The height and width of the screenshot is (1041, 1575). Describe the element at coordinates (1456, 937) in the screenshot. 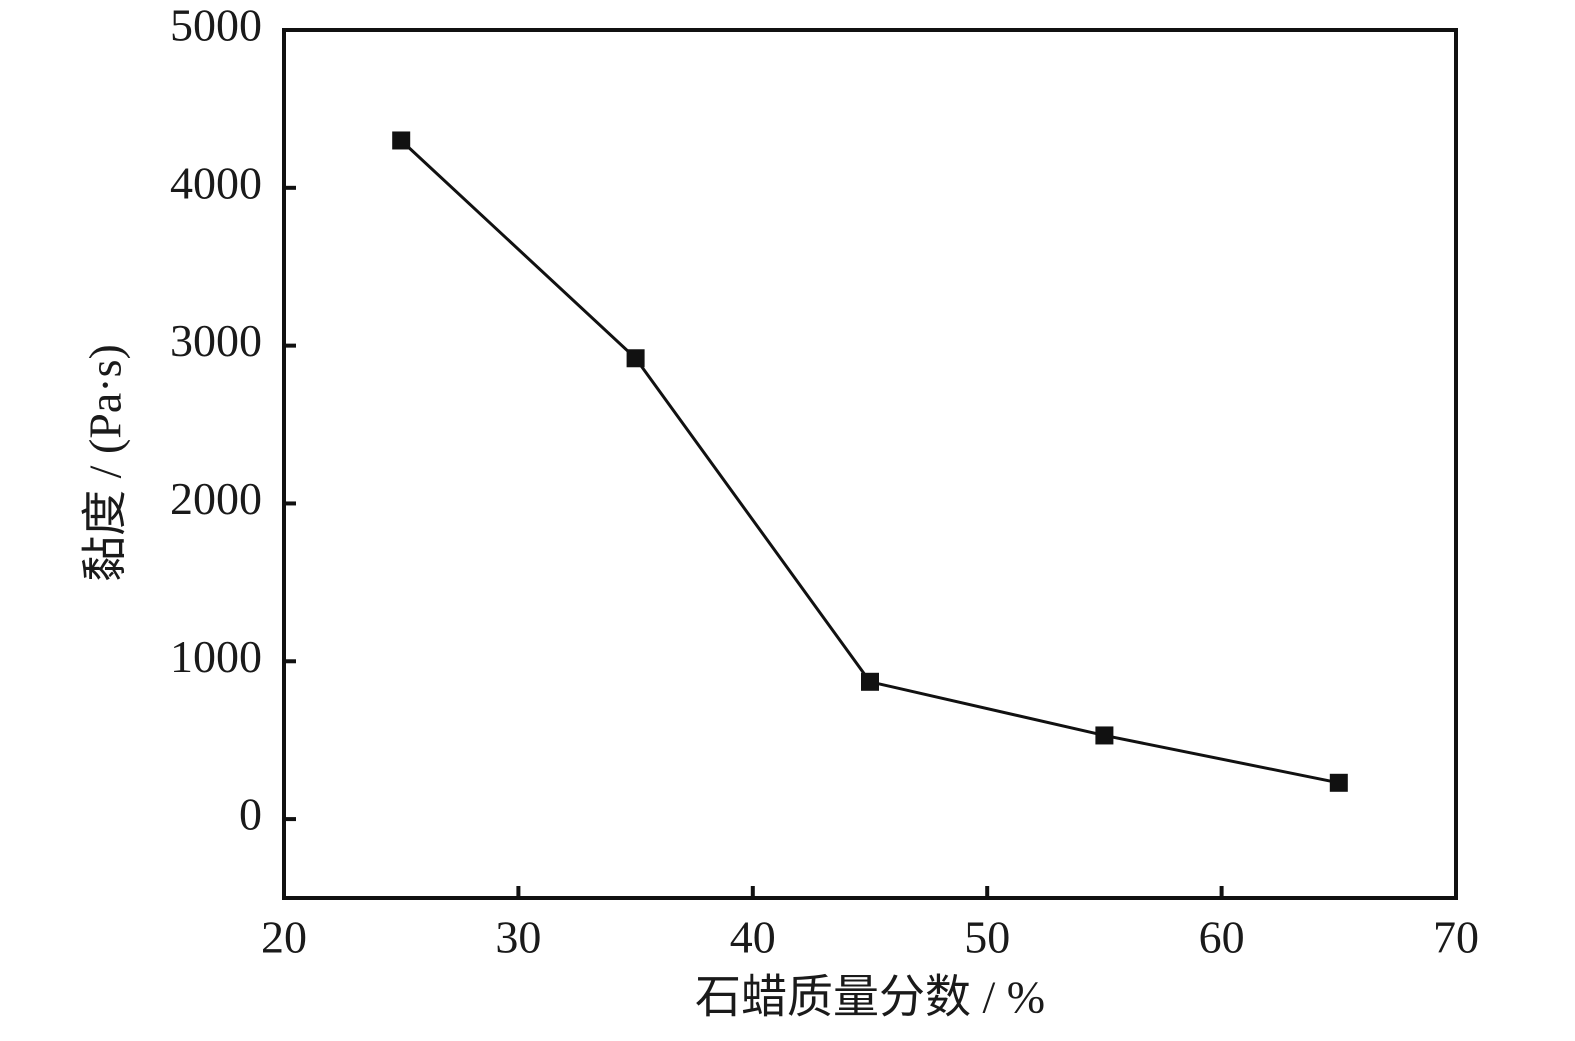

I see `x-tick-label: 70` at that location.